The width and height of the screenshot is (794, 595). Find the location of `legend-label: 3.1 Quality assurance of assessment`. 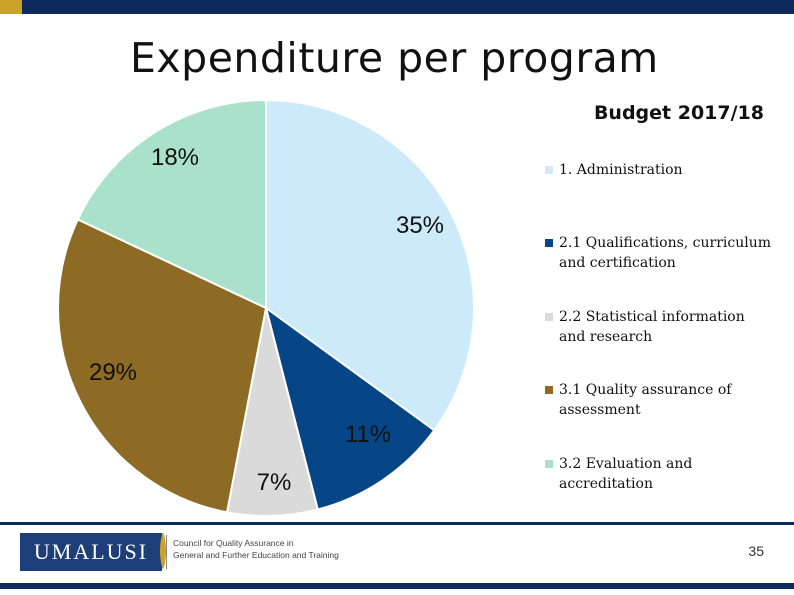

legend-label: 3.1 Quality assurance of assessment is located at coordinates (645, 400).